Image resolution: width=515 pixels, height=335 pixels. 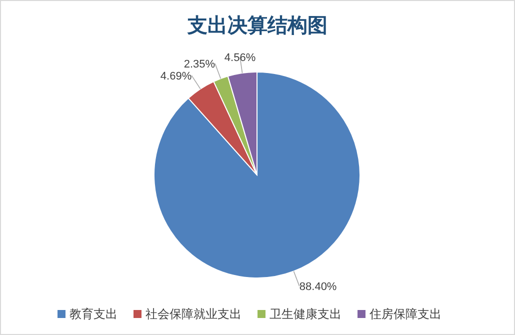 What do you see at coordinates (405, 314) in the screenshot?
I see `legend-label: 住房保障支出` at bounding box center [405, 314].